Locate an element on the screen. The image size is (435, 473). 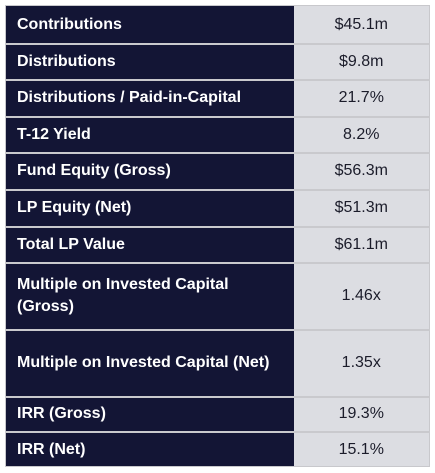
metric-label: IRR (Gross) is located at coordinates (149, 415).